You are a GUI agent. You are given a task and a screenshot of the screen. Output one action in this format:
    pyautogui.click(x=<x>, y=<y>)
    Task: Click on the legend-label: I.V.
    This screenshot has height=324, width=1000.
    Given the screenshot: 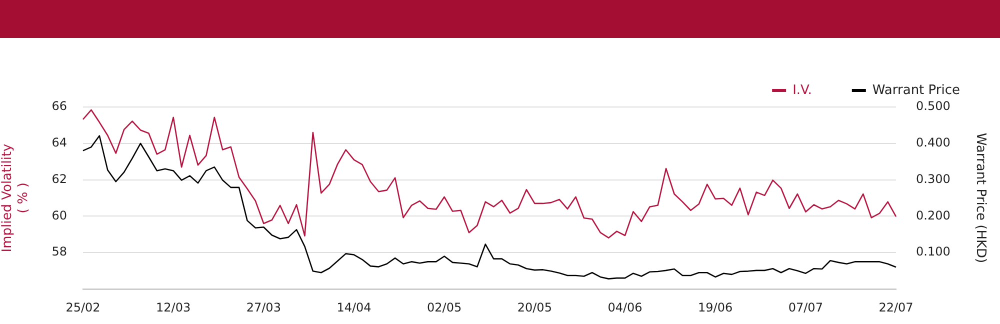 What is the action you would take?
    pyautogui.click(x=802, y=90)
    